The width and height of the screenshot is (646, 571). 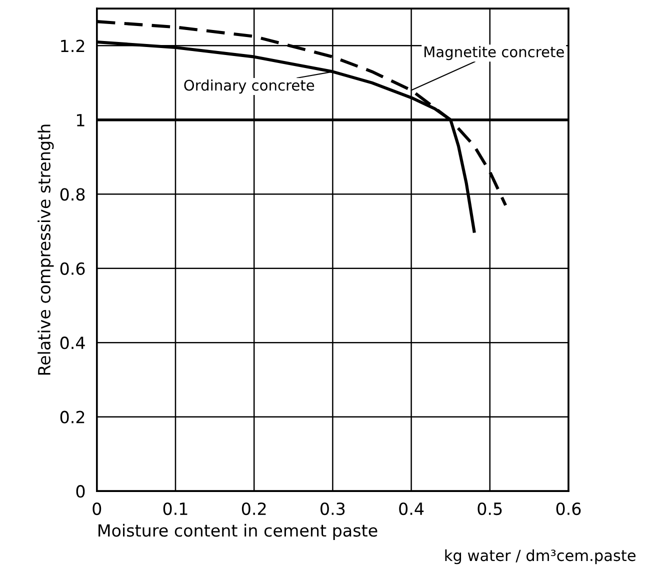 I want to click on text: kg water / dm³cem.paste, so click(x=540, y=556).